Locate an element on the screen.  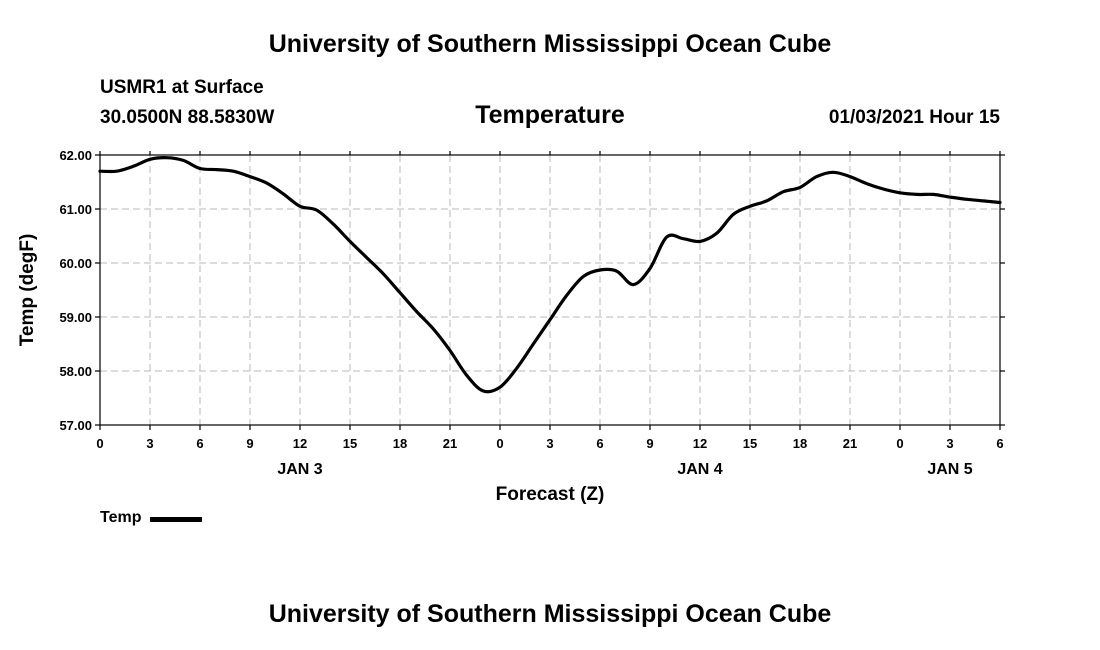
chart-title: Temperature is located at coordinates (550, 115).